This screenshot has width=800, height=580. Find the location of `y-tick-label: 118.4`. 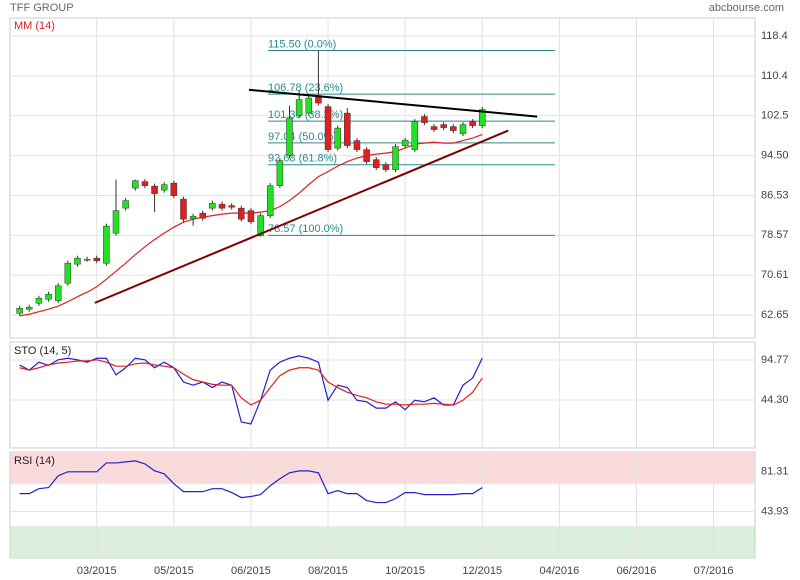

y-tick-label: 118.4 is located at coordinates (774, 36).